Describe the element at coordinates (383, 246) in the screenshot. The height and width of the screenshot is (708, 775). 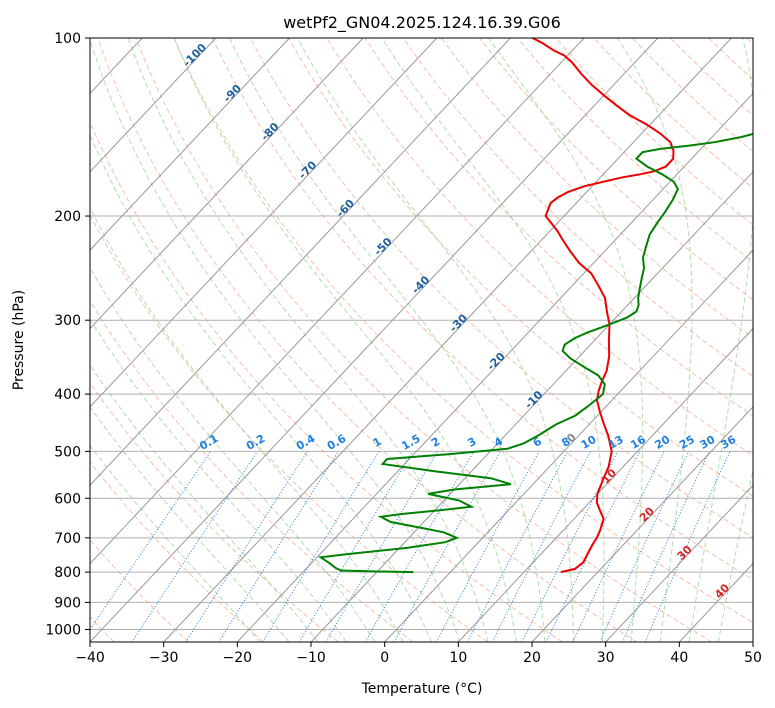
I see `isotherm-label: -50` at that location.